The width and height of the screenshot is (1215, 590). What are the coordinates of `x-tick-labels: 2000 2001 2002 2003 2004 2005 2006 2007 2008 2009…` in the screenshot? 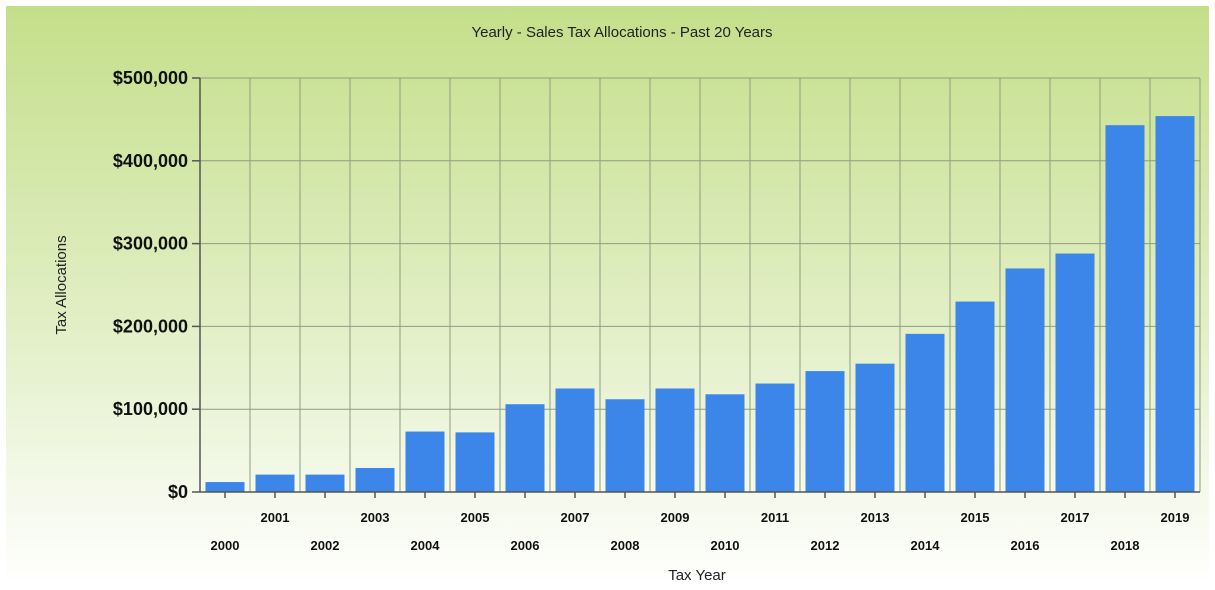 It's located at (700, 531).